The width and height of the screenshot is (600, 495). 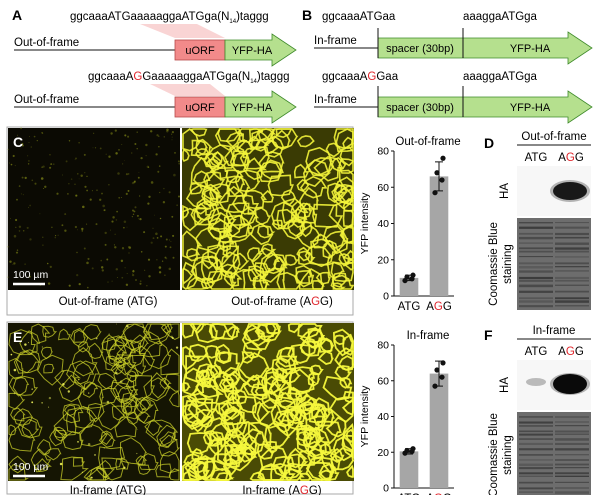 What do you see at coordinates (17, 337) in the screenshot?
I see `panel-letter: E` at bounding box center [17, 337].